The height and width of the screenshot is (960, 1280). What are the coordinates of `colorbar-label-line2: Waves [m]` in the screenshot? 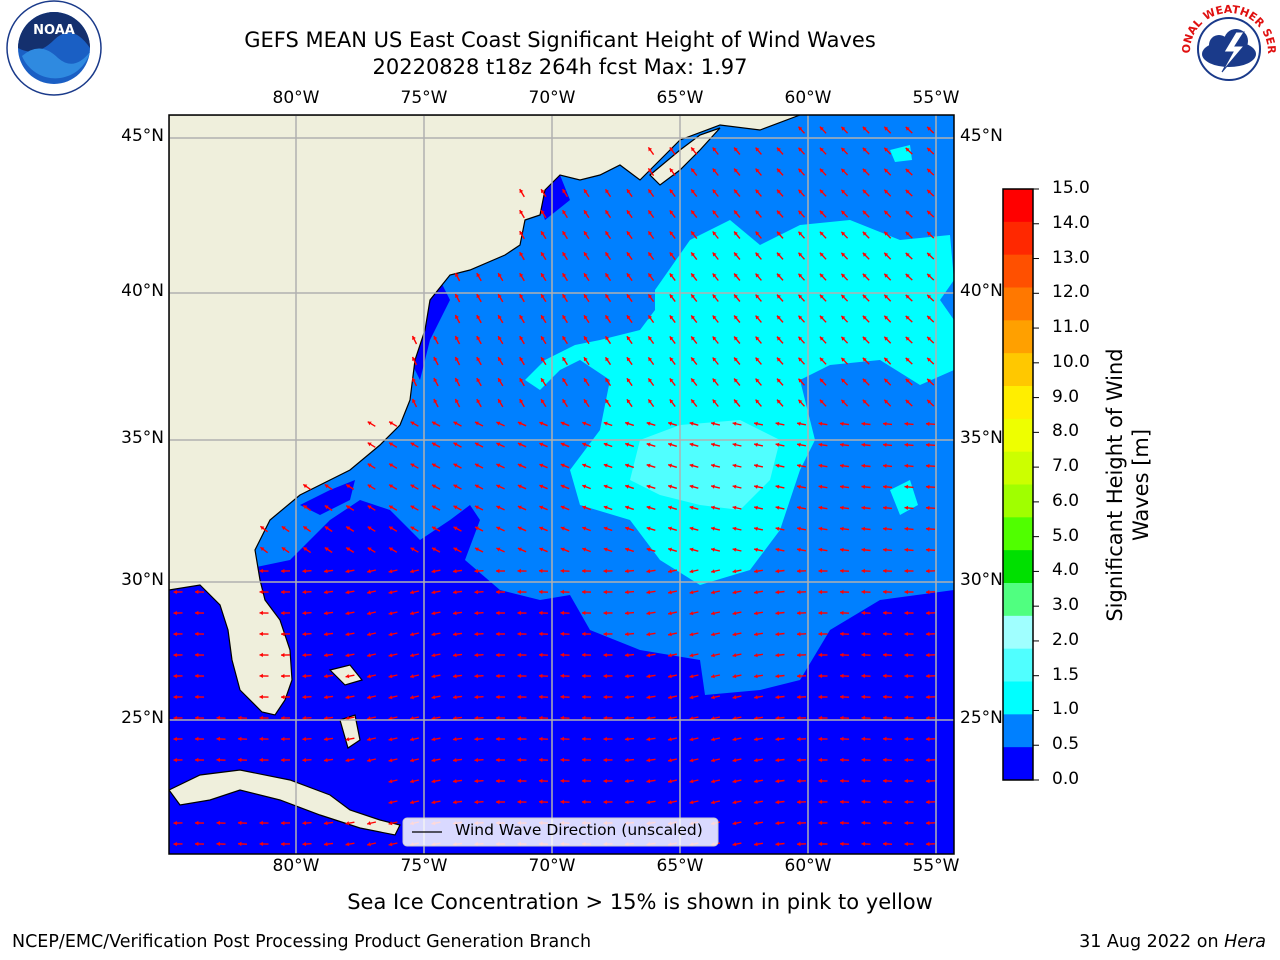 It's located at (1141, 485).